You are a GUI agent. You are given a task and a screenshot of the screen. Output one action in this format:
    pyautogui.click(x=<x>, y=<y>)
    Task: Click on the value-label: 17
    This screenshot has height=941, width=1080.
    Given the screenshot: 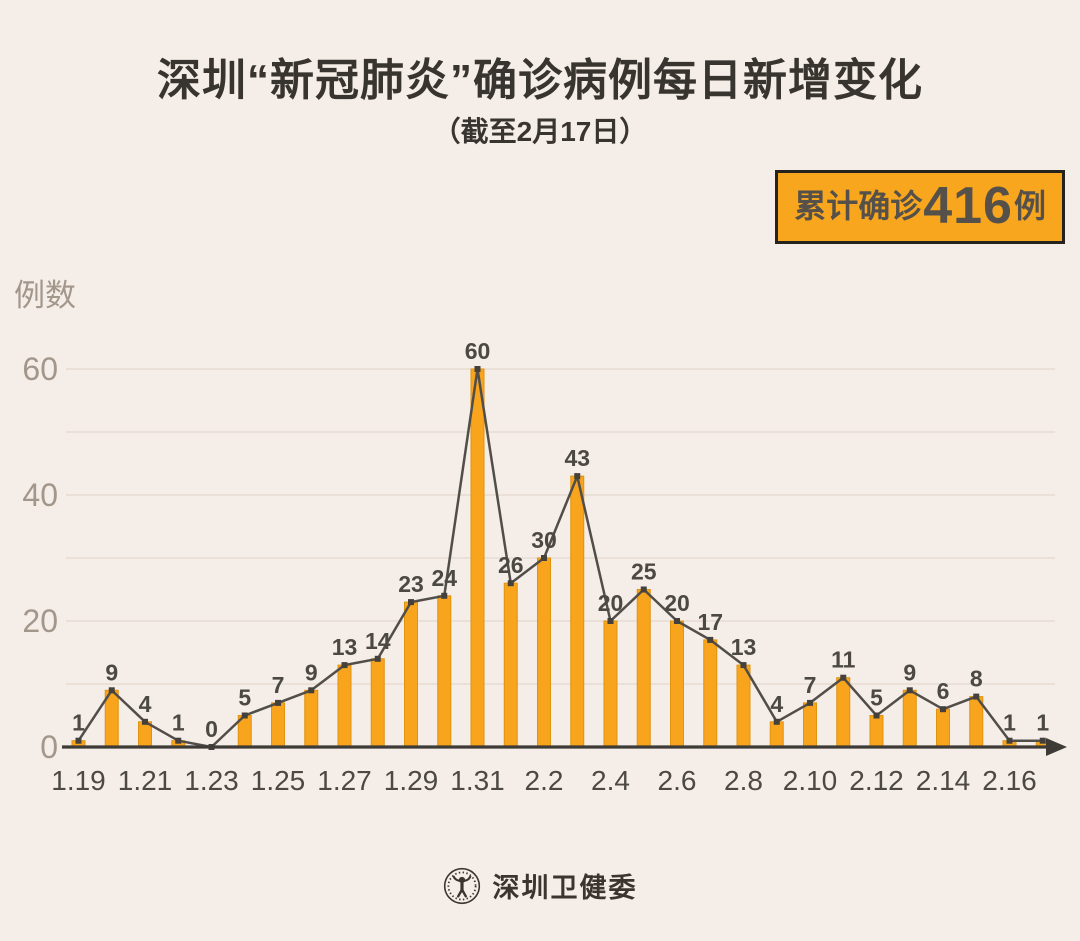 What is the action you would take?
    pyautogui.click(x=710, y=622)
    